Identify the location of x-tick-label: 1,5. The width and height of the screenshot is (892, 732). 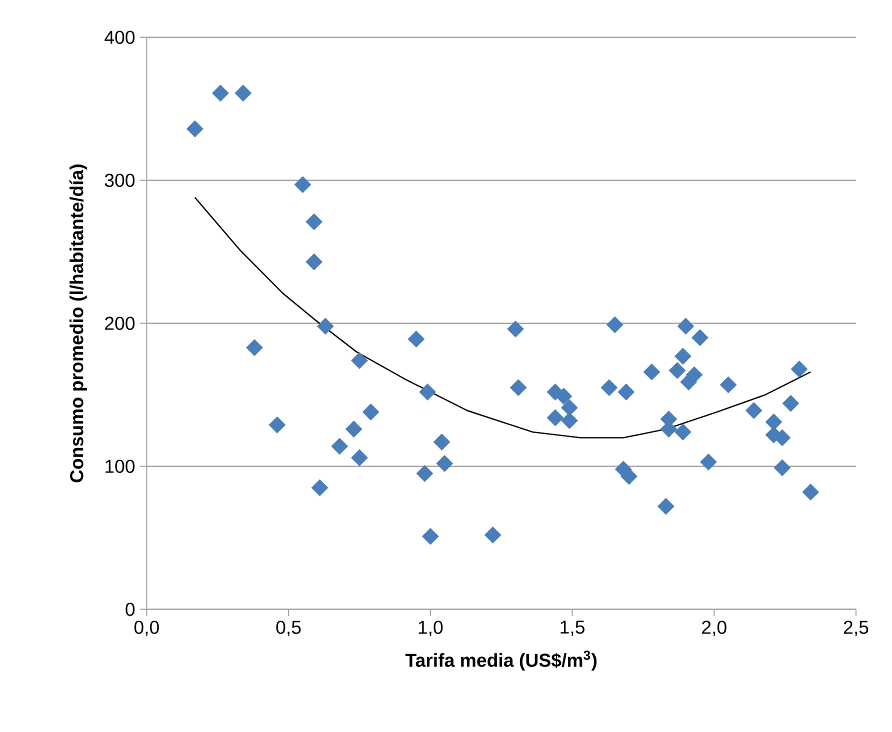
(572, 628).